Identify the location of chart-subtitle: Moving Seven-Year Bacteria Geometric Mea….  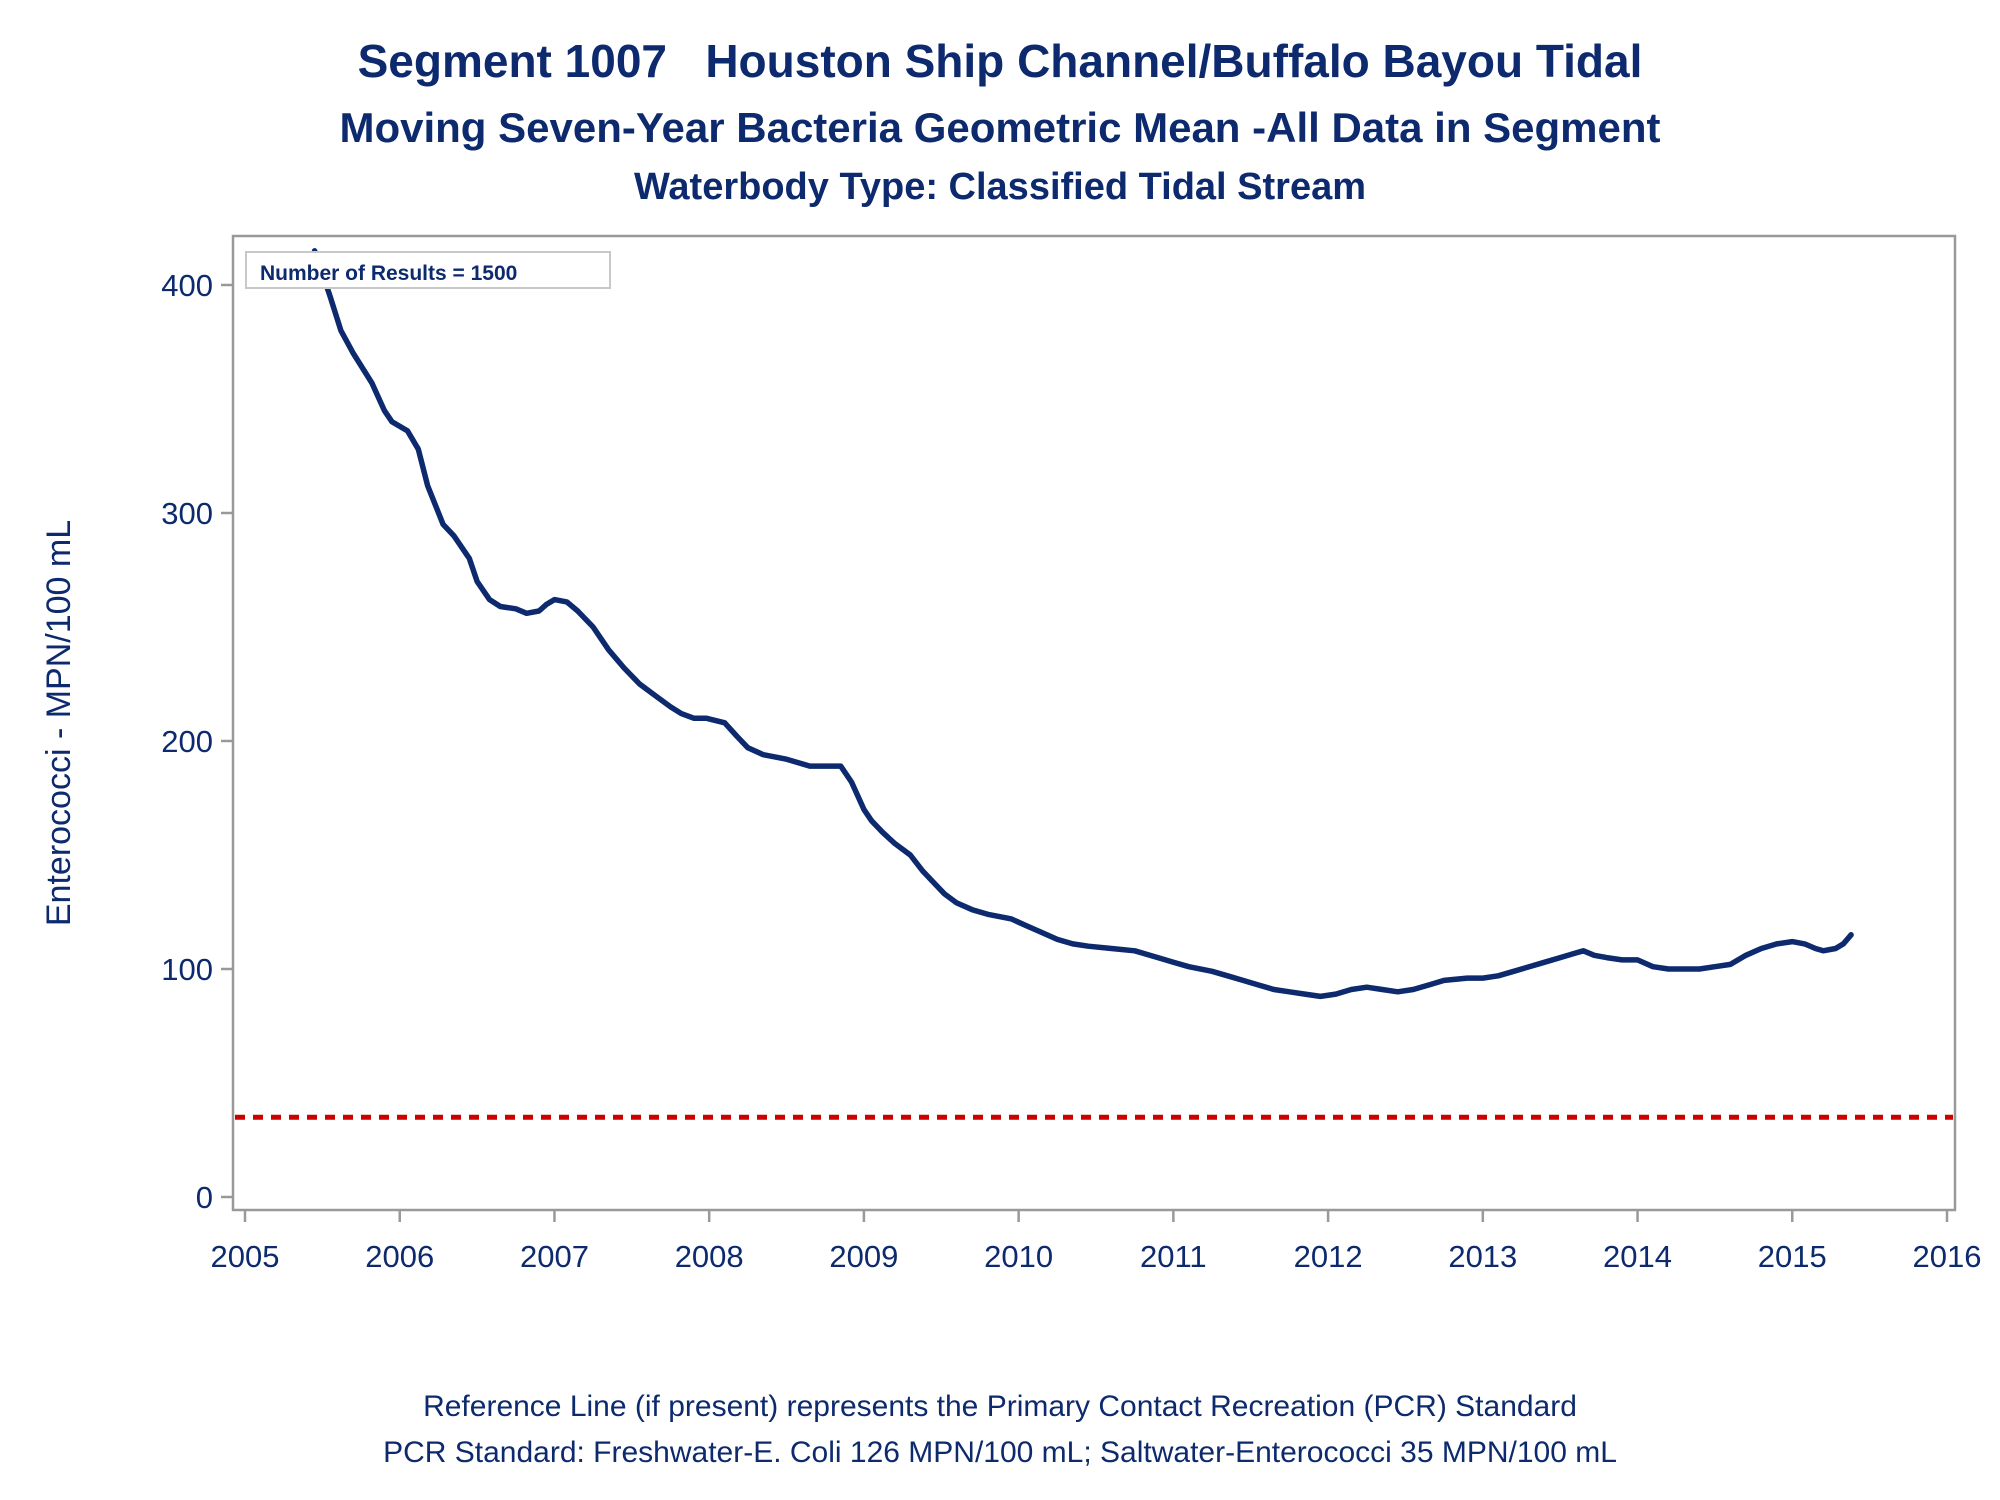
(1000, 127).